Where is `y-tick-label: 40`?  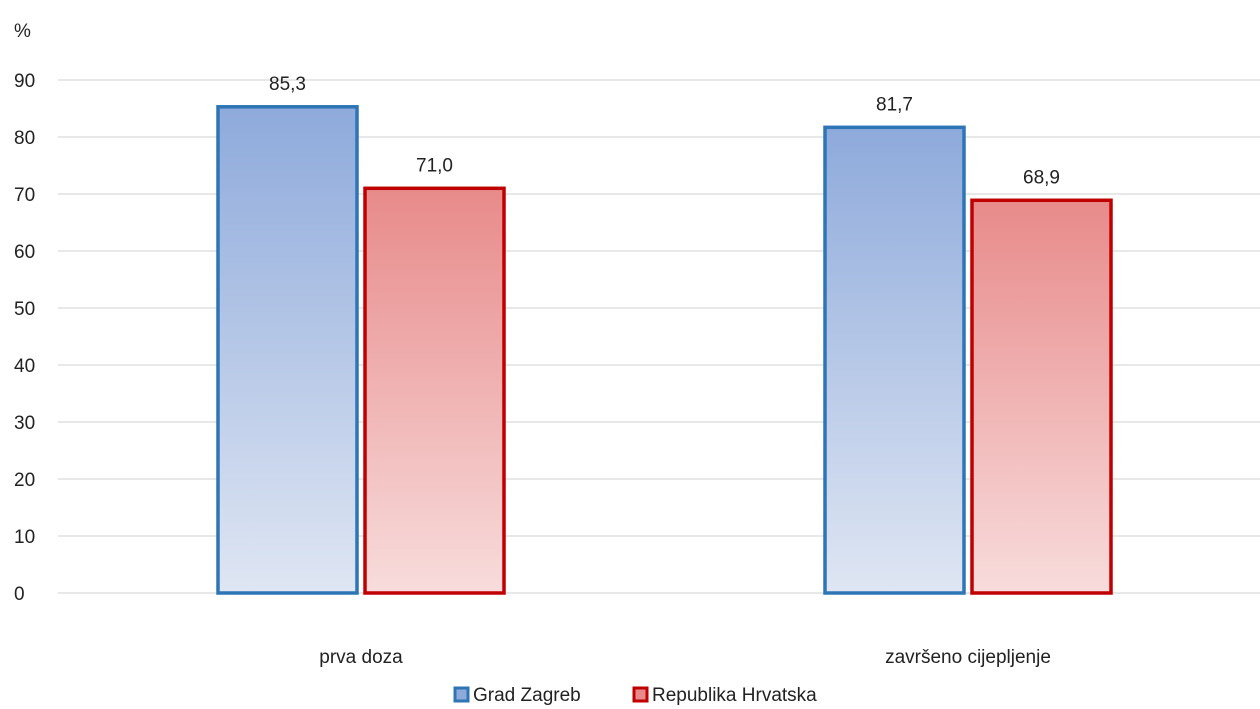 y-tick-label: 40 is located at coordinates (24, 366).